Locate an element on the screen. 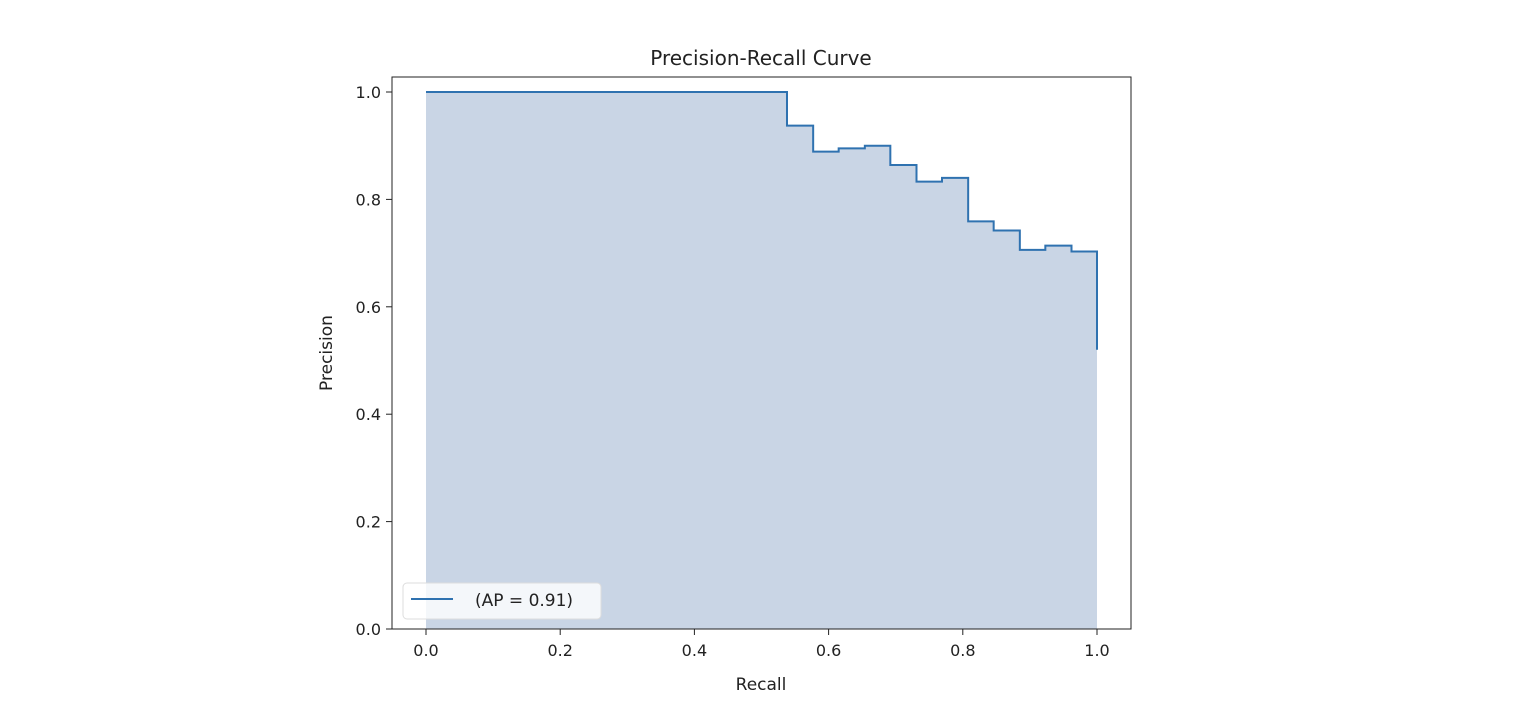 The width and height of the screenshot is (1536, 717). x-tick-label: 1.0 is located at coordinates (1096, 650).